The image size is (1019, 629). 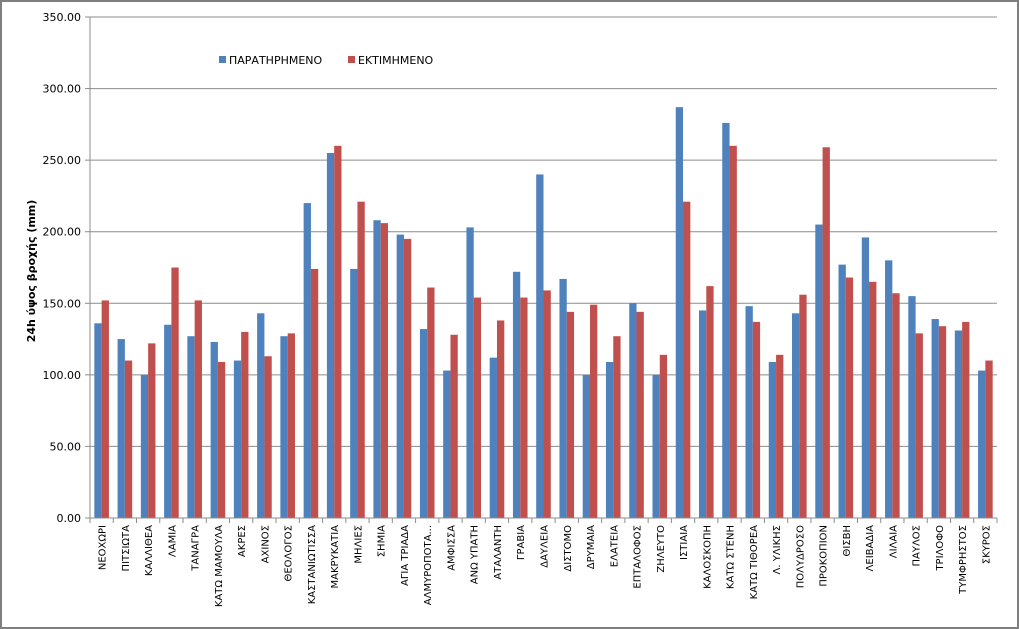 What do you see at coordinates (149, 550) in the screenshot?
I see `x-tick-label: ΚΑΛΛΙΘΕΑ` at bounding box center [149, 550].